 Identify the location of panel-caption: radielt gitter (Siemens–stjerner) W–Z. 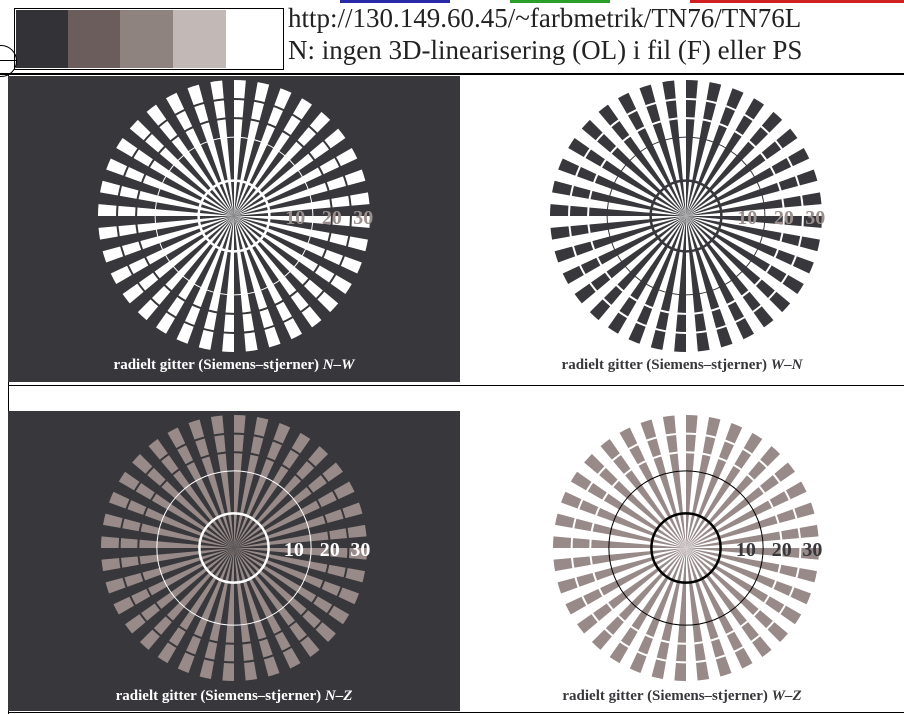
(682, 696).